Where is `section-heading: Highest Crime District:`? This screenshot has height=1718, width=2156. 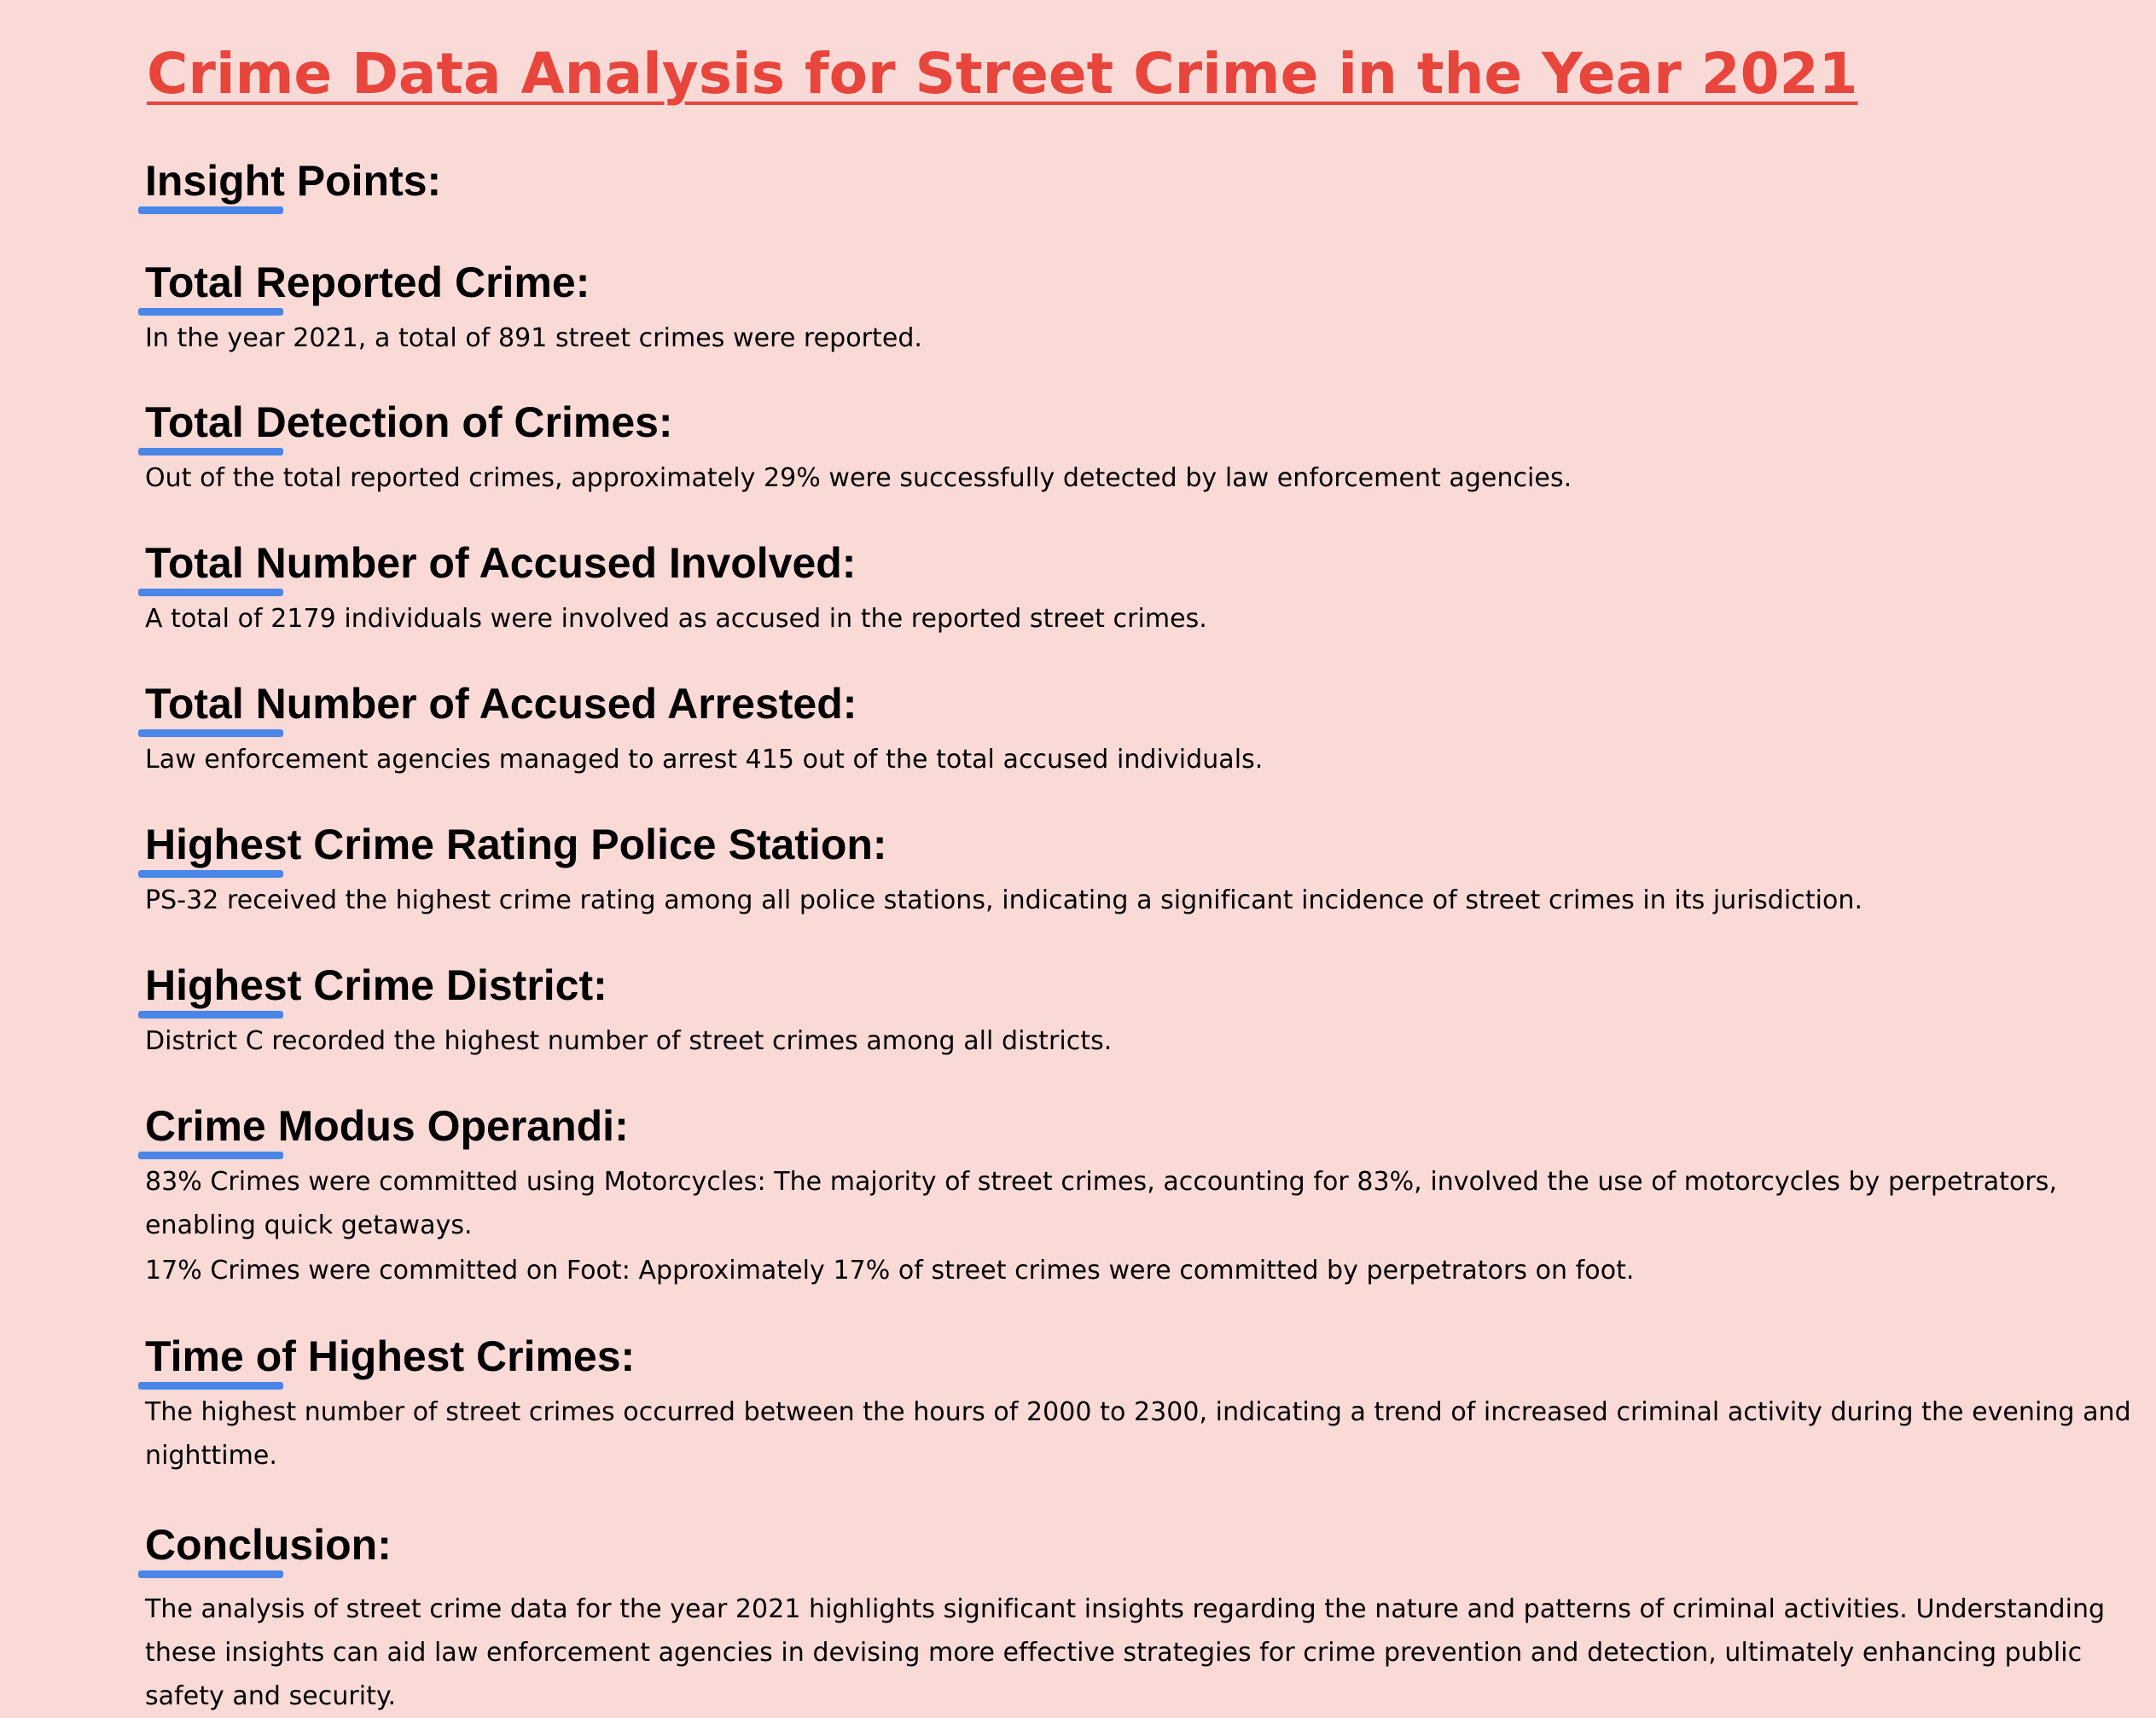
section-heading: Highest Crime District: is located at coordinates (376, 985).